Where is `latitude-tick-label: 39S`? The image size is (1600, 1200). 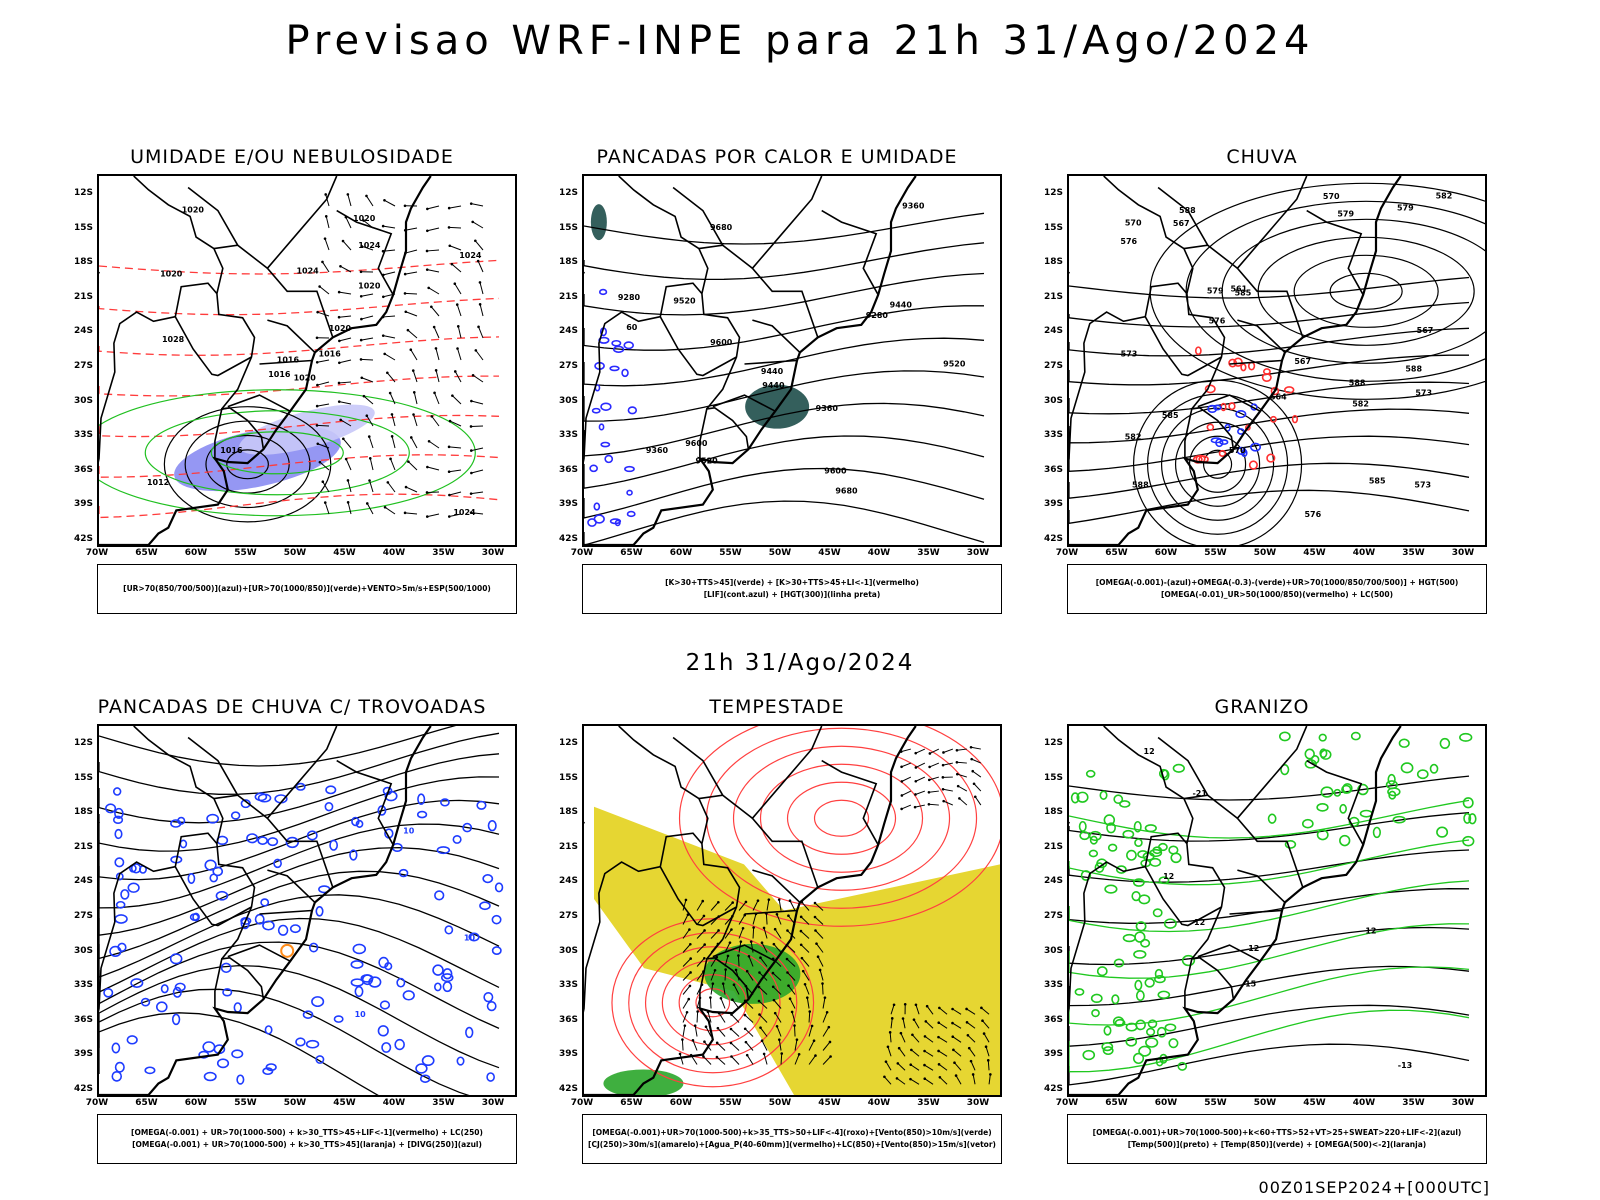
latitude-tick-label: 39S is located at coordinates (568, 504).